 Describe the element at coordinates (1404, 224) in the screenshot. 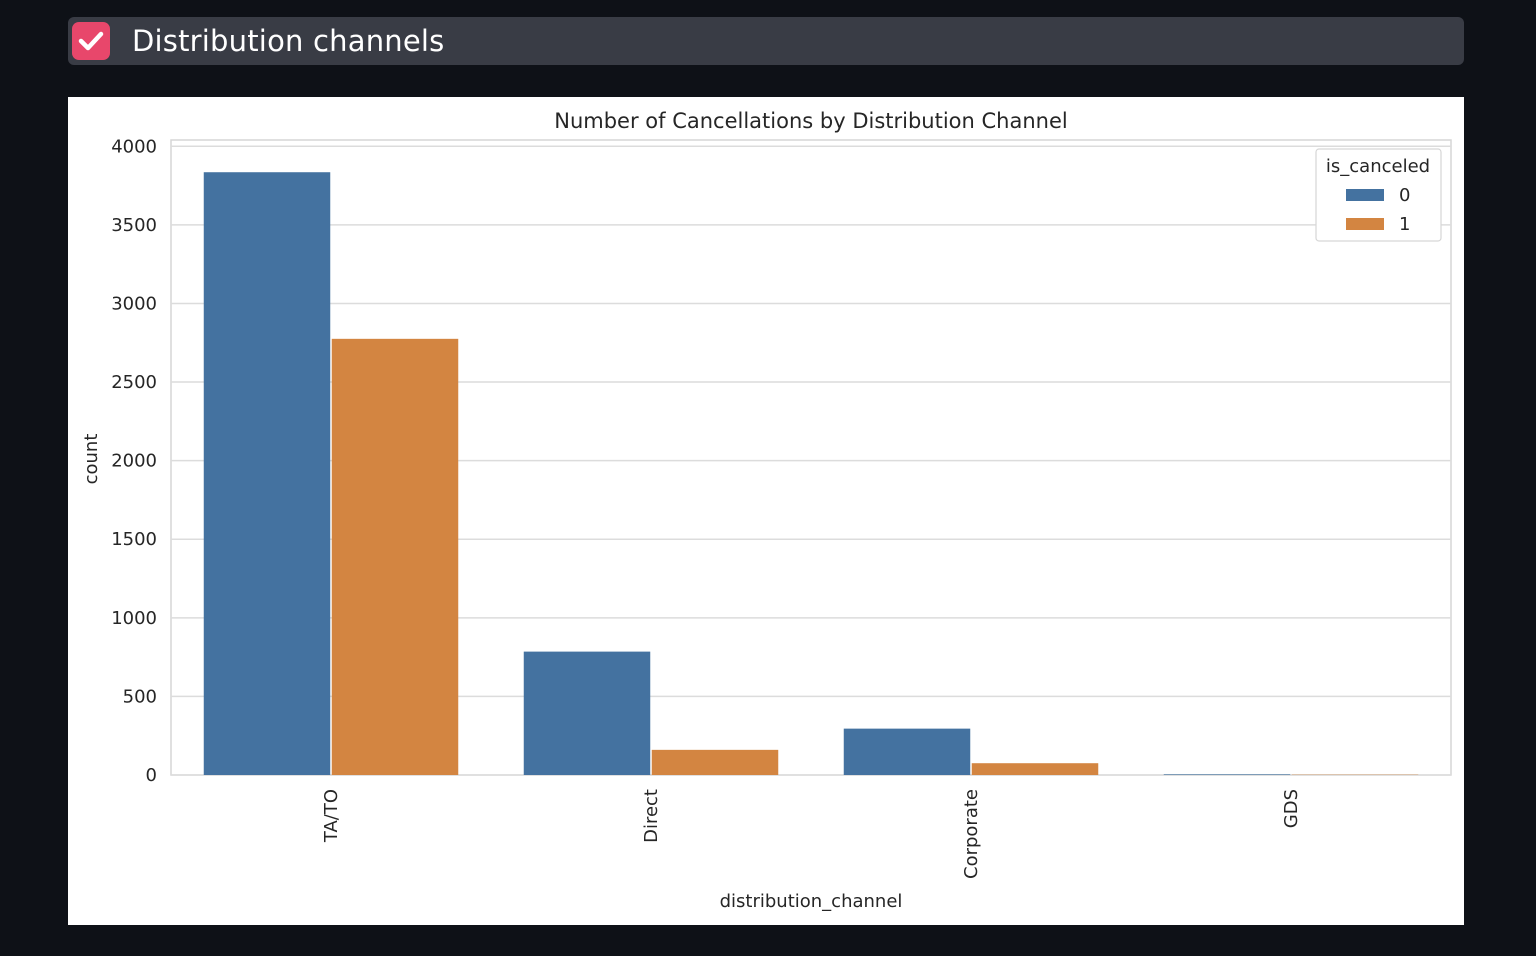

I see `legend-label-1: 1` at that location.